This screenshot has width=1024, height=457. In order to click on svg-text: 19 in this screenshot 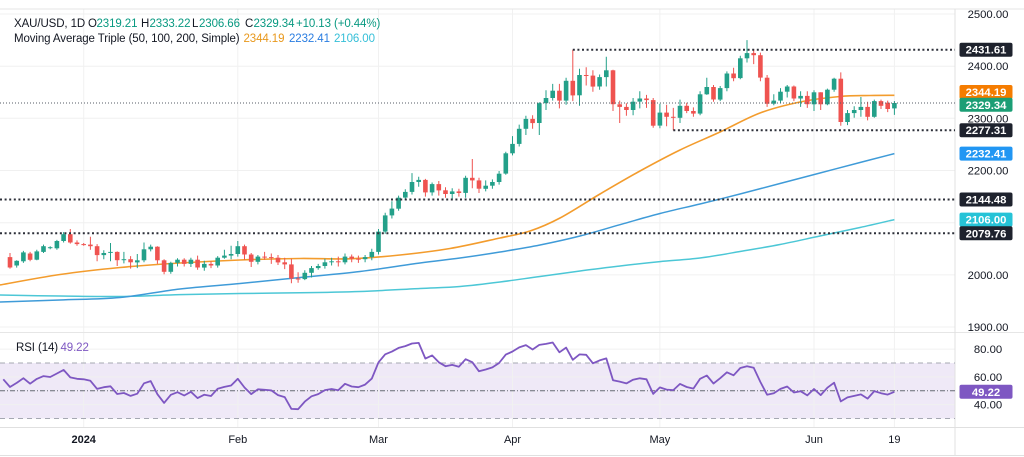, I will do `click(894, 440)`.